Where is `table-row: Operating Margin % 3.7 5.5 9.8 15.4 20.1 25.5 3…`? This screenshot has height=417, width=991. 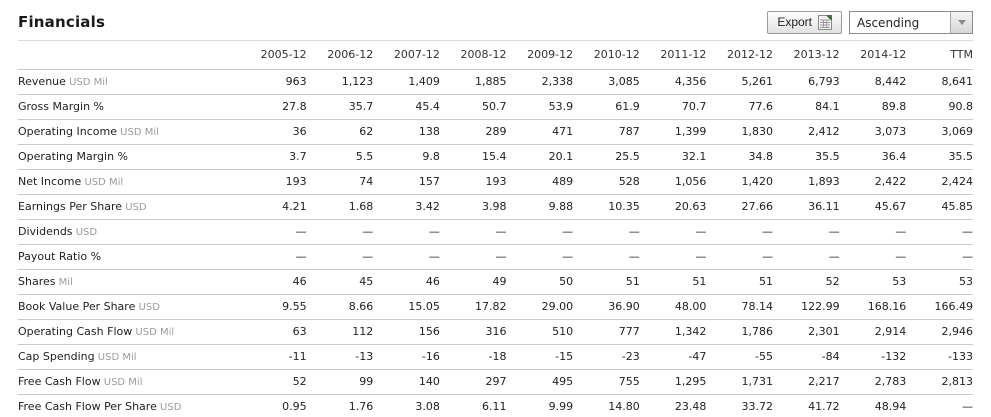
table-row: Operating Margin % 3.7 5.5 9.8 15.4 20.1 25.5 3… is located at coordinates (495, 157).